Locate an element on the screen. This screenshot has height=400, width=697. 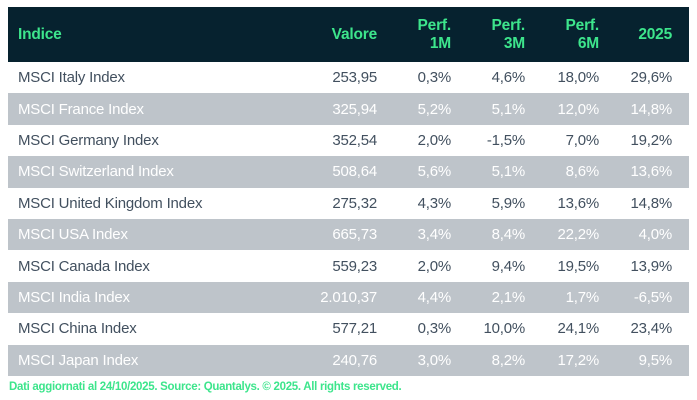
perf-6m-cell: 1,7% is located at coordinates (578, 297).